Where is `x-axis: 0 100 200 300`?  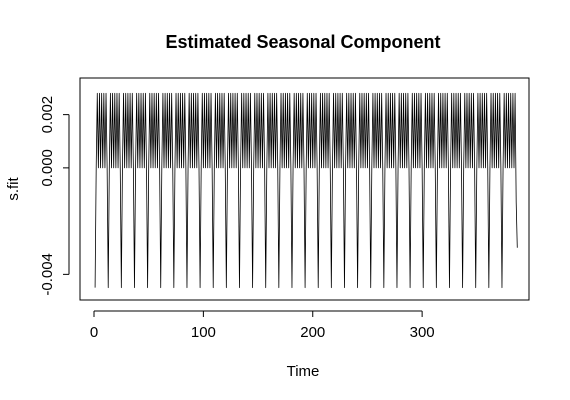 x-axis: 0 100 200 300 is located at coordinates (262, 325).